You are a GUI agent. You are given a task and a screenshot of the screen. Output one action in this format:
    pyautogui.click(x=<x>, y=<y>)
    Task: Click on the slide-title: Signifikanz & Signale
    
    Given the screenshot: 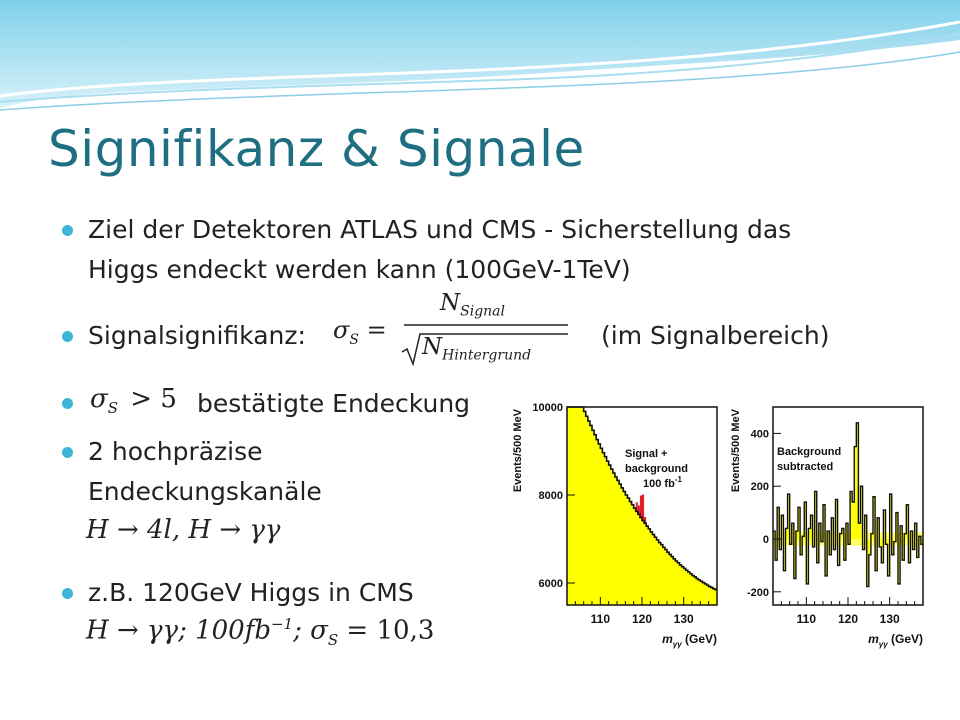 What is the action you would take?
    pyautogui.click(x=316, y=149)
    